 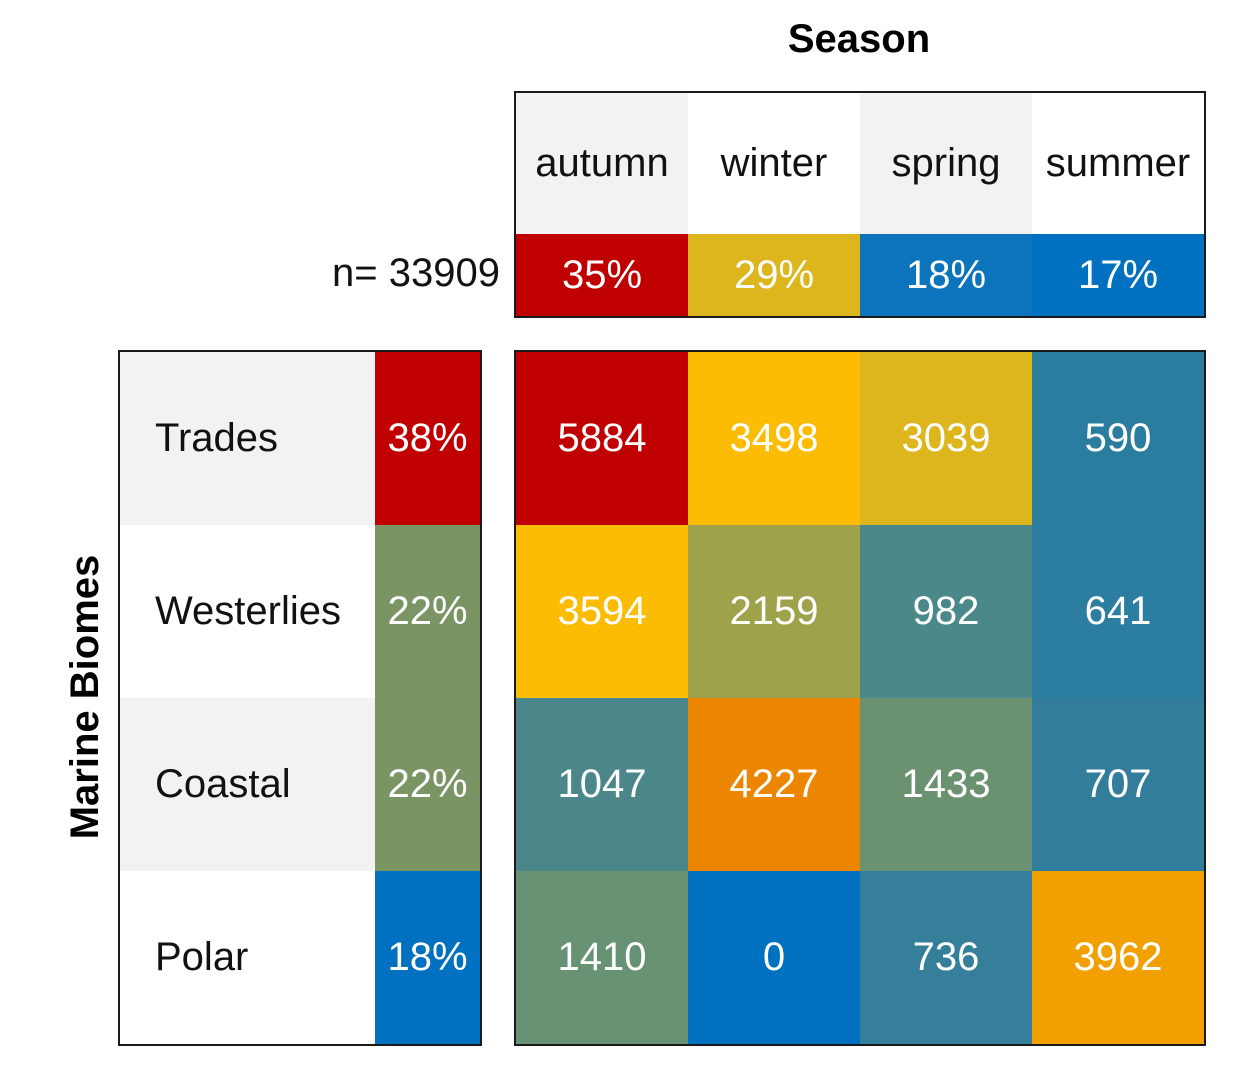 I want to click on heatmap-cell: 3962, so click(x=1118, y=957).